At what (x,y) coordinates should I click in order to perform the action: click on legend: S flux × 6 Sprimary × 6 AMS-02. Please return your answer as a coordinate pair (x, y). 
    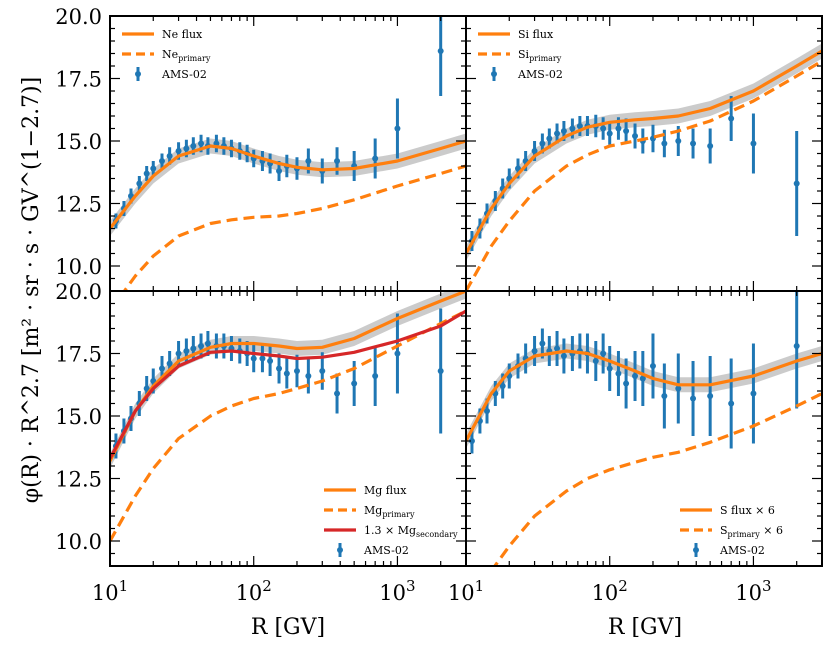
    Looking at the image, I should click on (731, 530).